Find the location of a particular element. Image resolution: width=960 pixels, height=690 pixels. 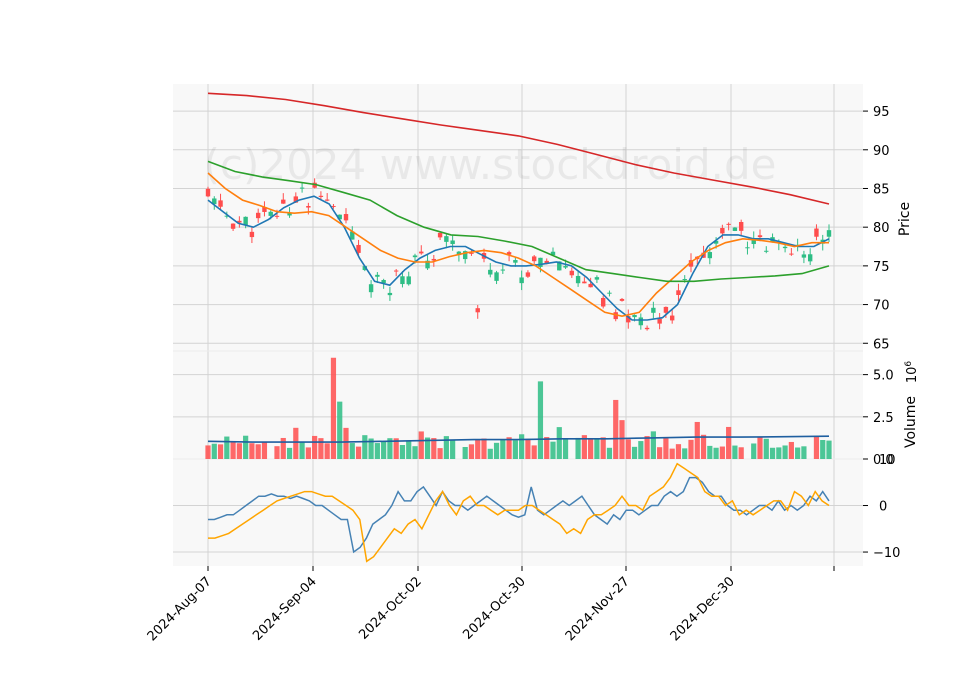

x-tick-label: 2024-Nov-27 is located at coordinates (598, 609).